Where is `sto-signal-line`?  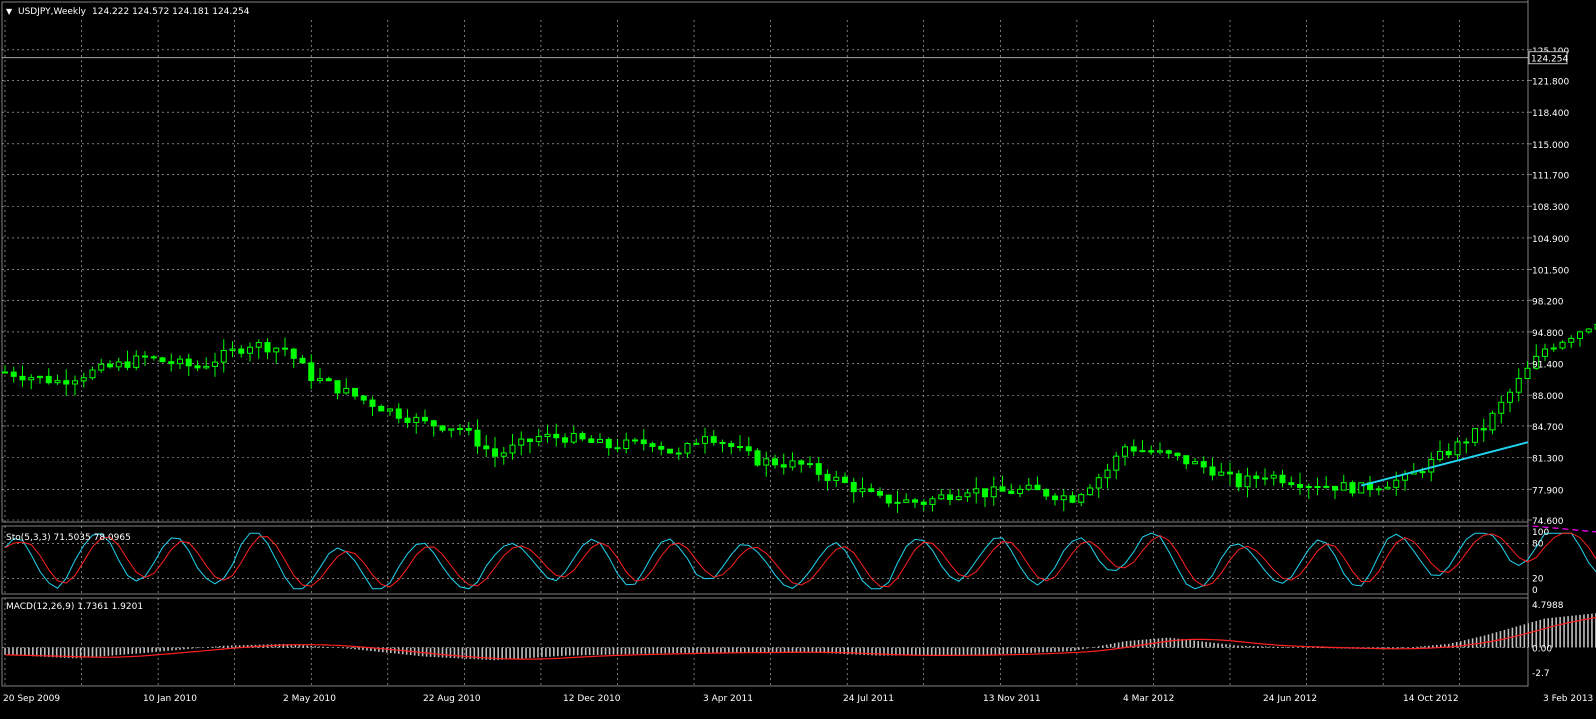
sto-signal-line is located at coordinates (800, 560).